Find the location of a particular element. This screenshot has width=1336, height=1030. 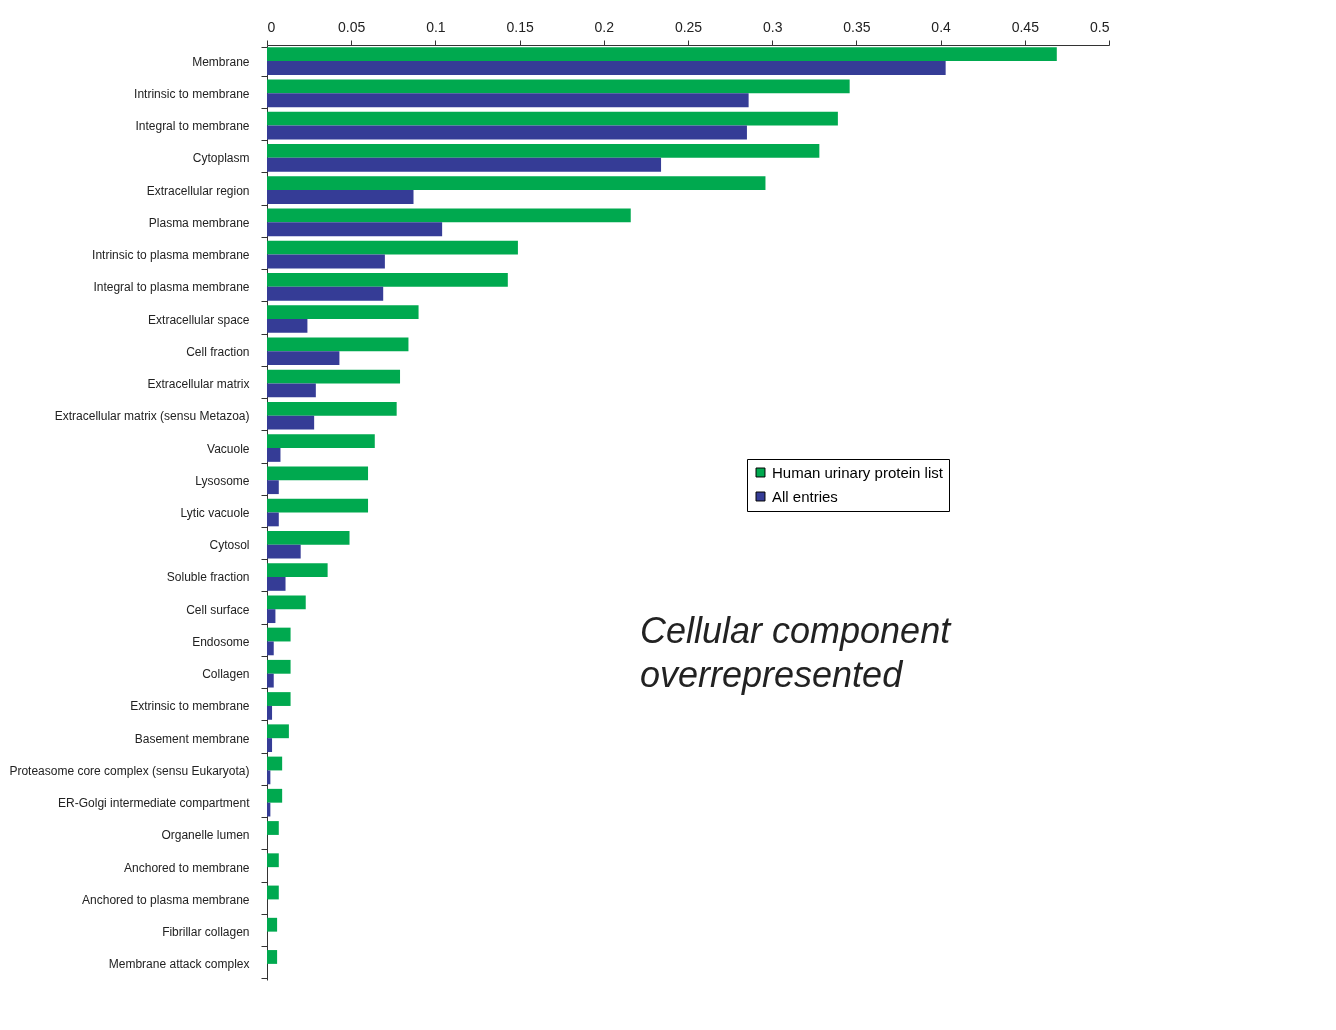

legend-label: Human urinary protein list is located at coordinates (858, 472).